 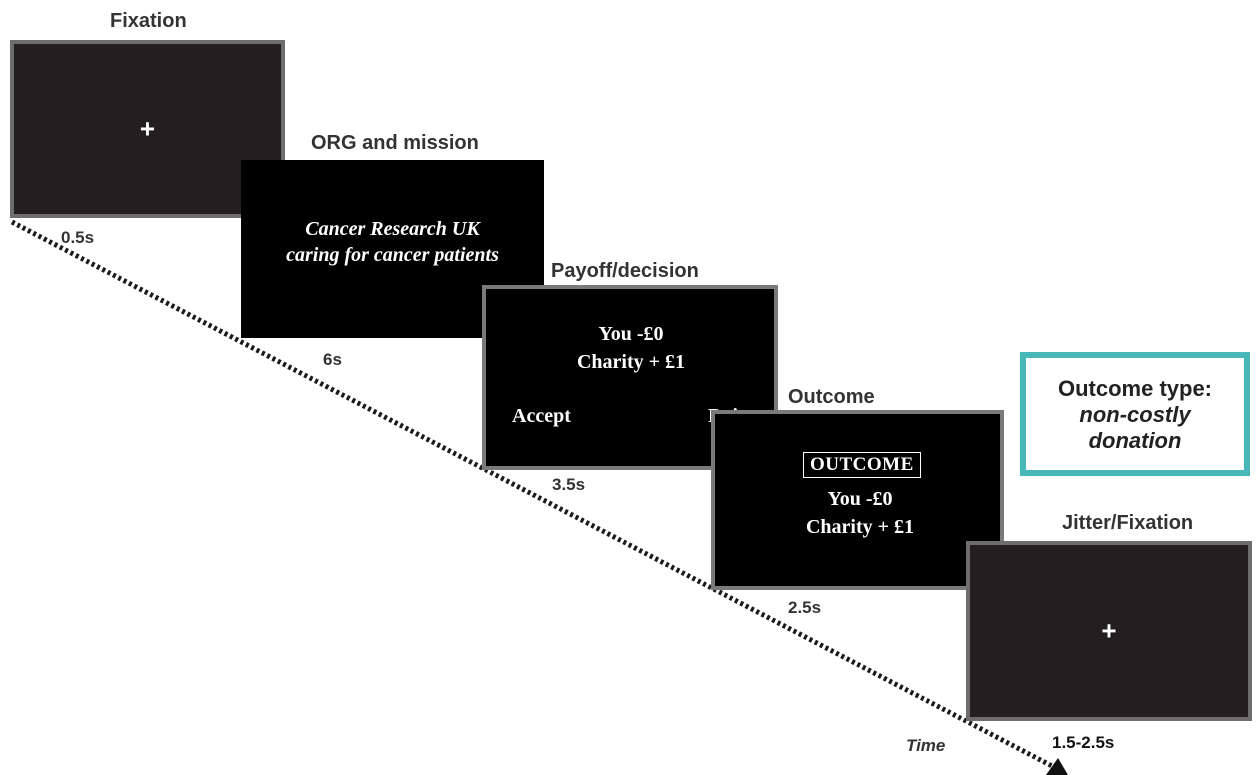 I want to click on jitter-title: Jitter/Fixation, so click(x=1128, y=523).